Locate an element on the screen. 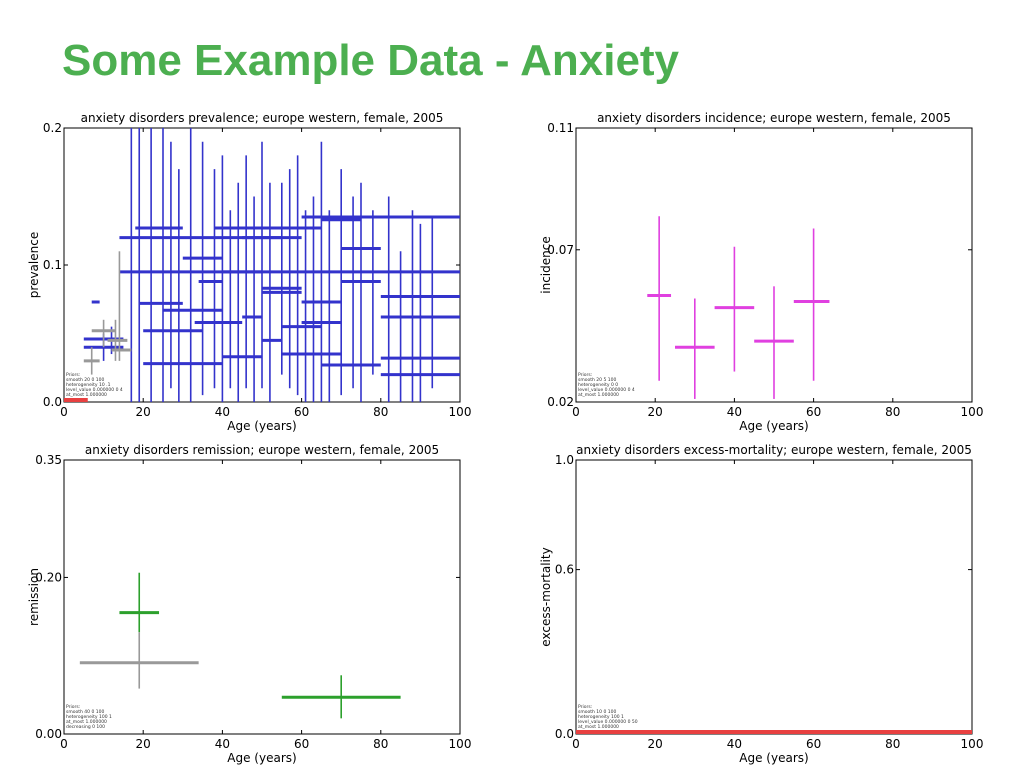 The height and width of the screenshot is (768, 1024). y-tick-label: 0.20 is located at coordinates (48, 577).